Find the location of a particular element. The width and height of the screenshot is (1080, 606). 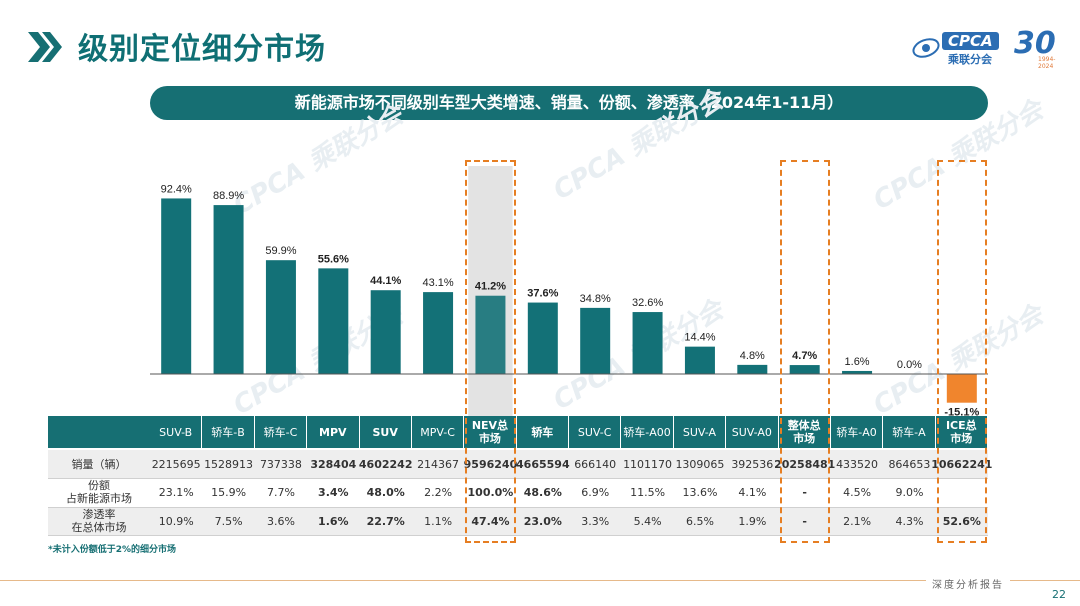

table-cell: 7.7% is located at coordinates (280, 492).